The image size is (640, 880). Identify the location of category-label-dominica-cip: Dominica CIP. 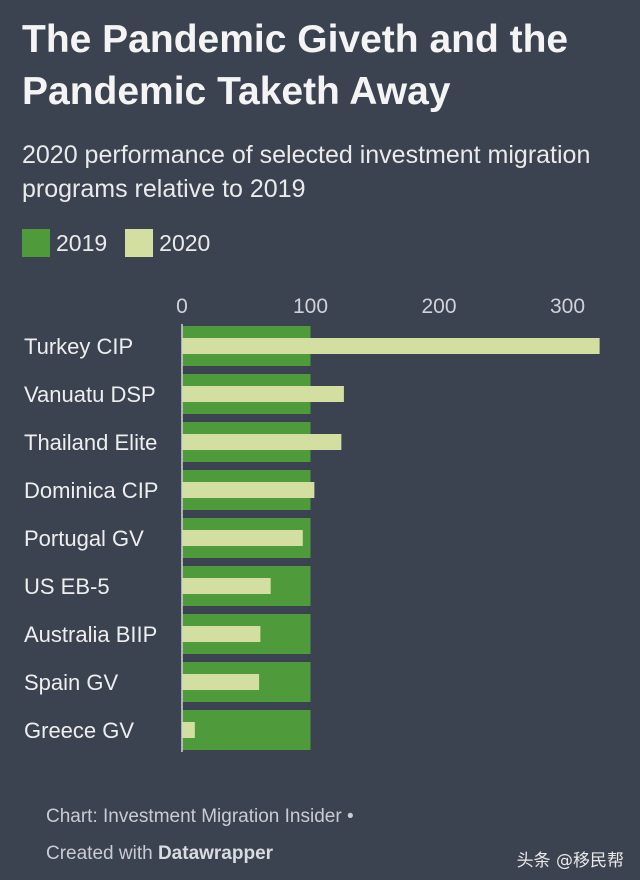
(91, 490).